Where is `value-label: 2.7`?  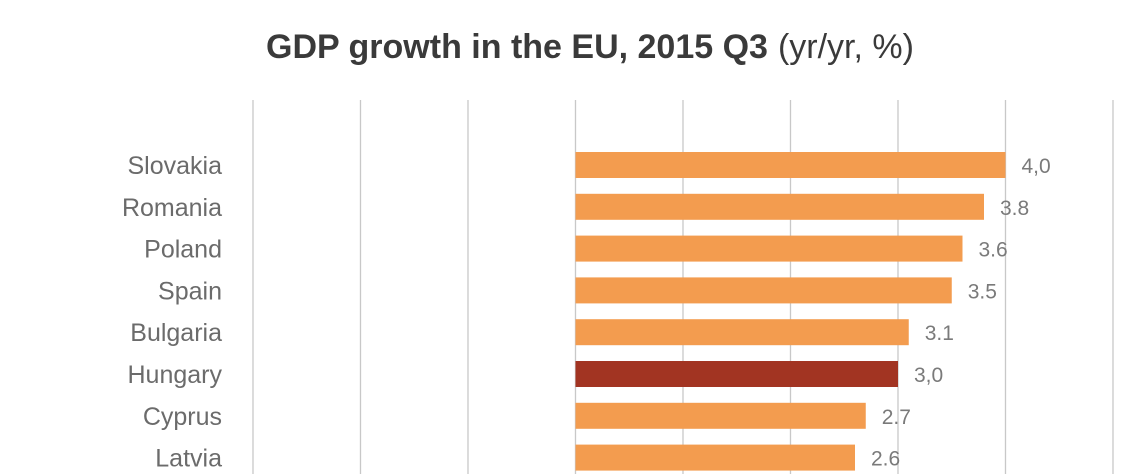 value-label: 2.7 is located at coordinates (896, 417).